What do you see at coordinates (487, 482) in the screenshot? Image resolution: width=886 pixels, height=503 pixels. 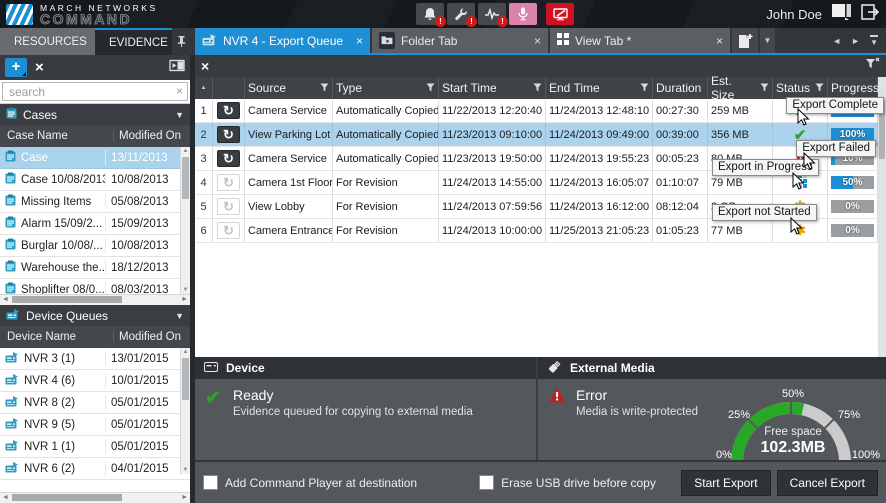 I see `erase-usb-checkbox` at bounding box center [487, 482].